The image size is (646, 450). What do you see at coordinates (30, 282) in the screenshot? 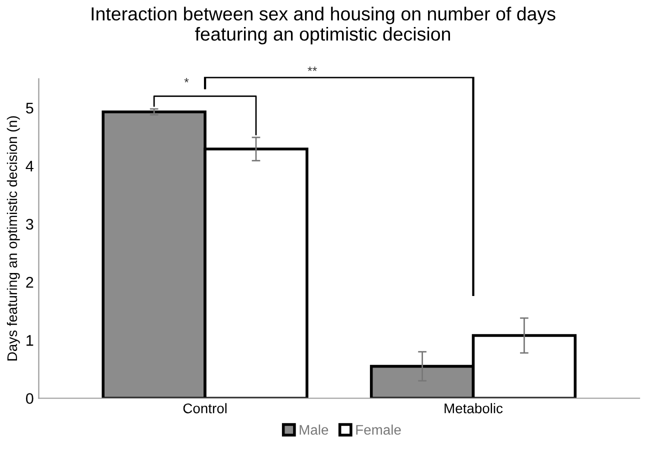
I see `y-tick-label: 2` at bounding box center [30, 282].